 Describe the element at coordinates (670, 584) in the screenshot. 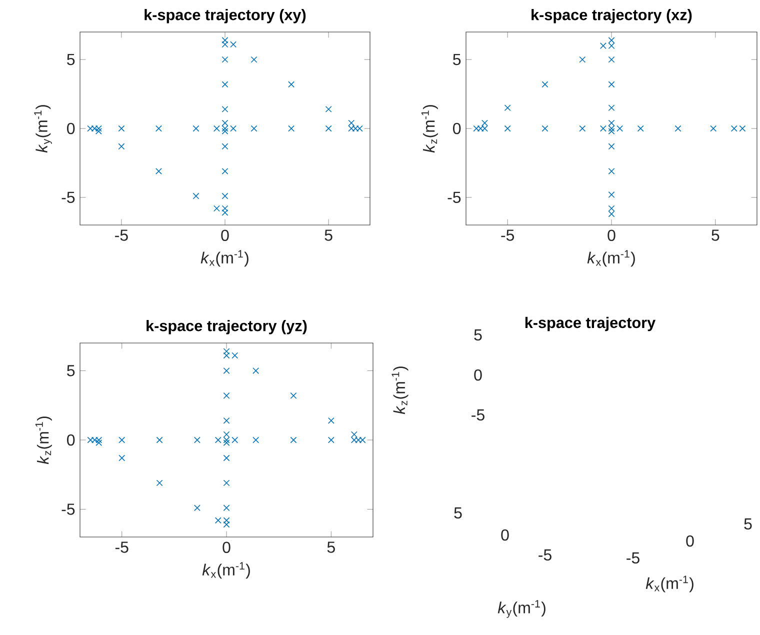

I see `text: k$_{x}$(m$^{-1}$)` at that location.